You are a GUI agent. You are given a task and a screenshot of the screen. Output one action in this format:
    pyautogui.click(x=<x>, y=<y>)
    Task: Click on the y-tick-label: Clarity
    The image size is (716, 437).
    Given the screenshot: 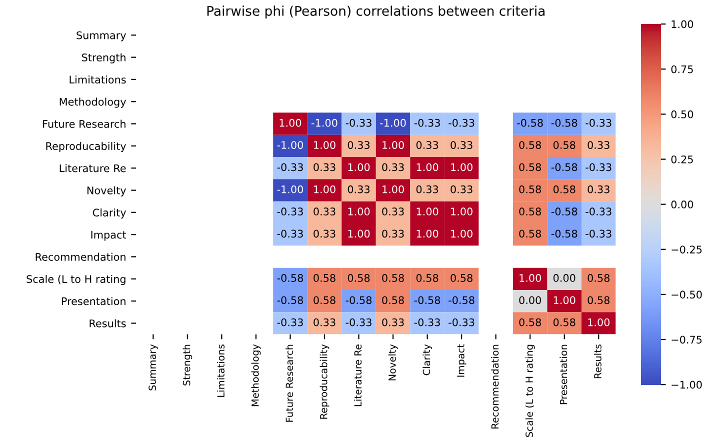 What is the action you would take?
    pyautogui.click(x=109, y=213)
    